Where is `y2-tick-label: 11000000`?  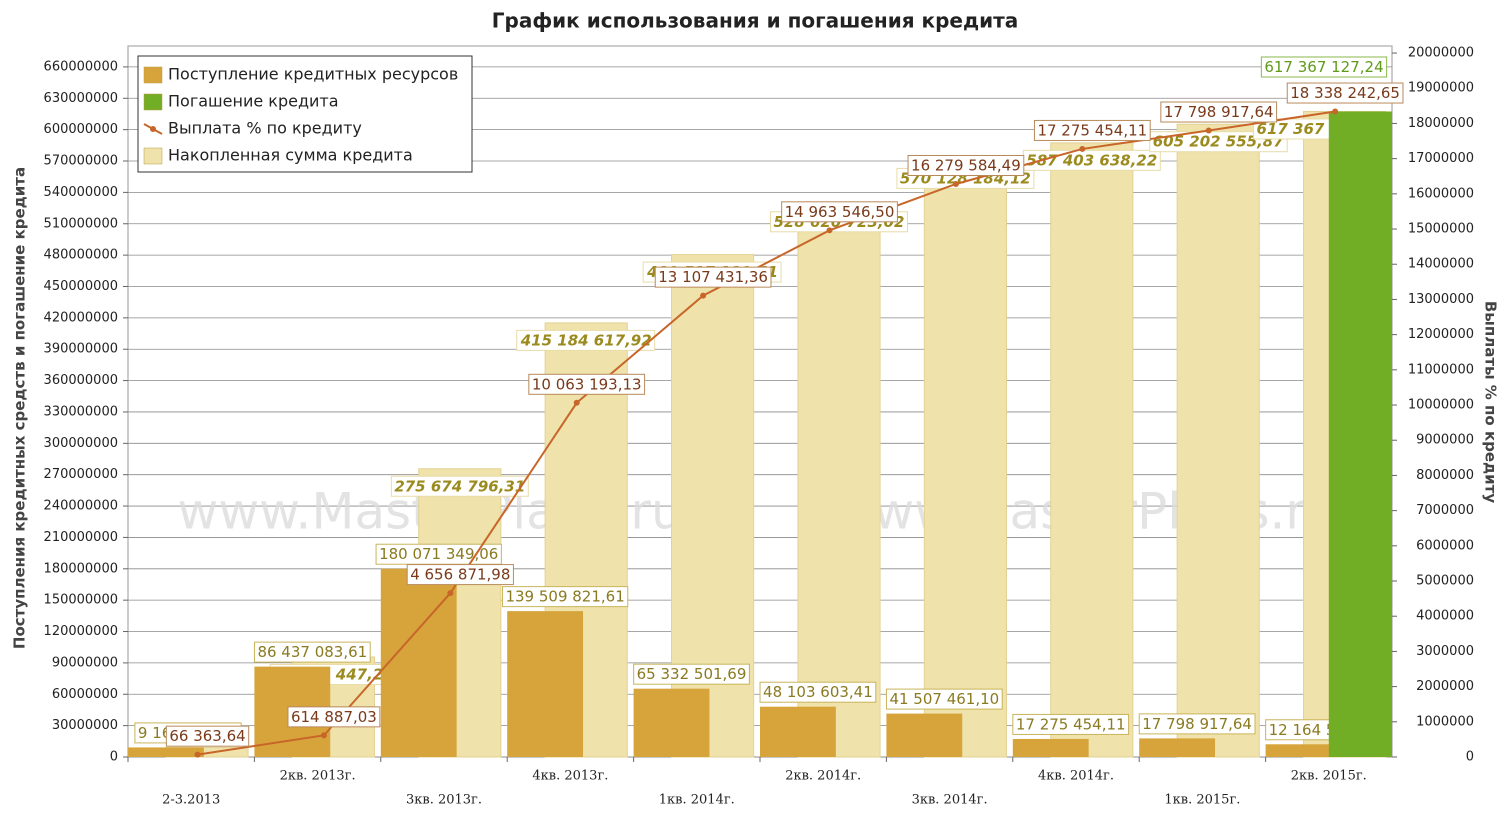
y2-tick-label: 11000000 is located at coordinates (1441, 369).